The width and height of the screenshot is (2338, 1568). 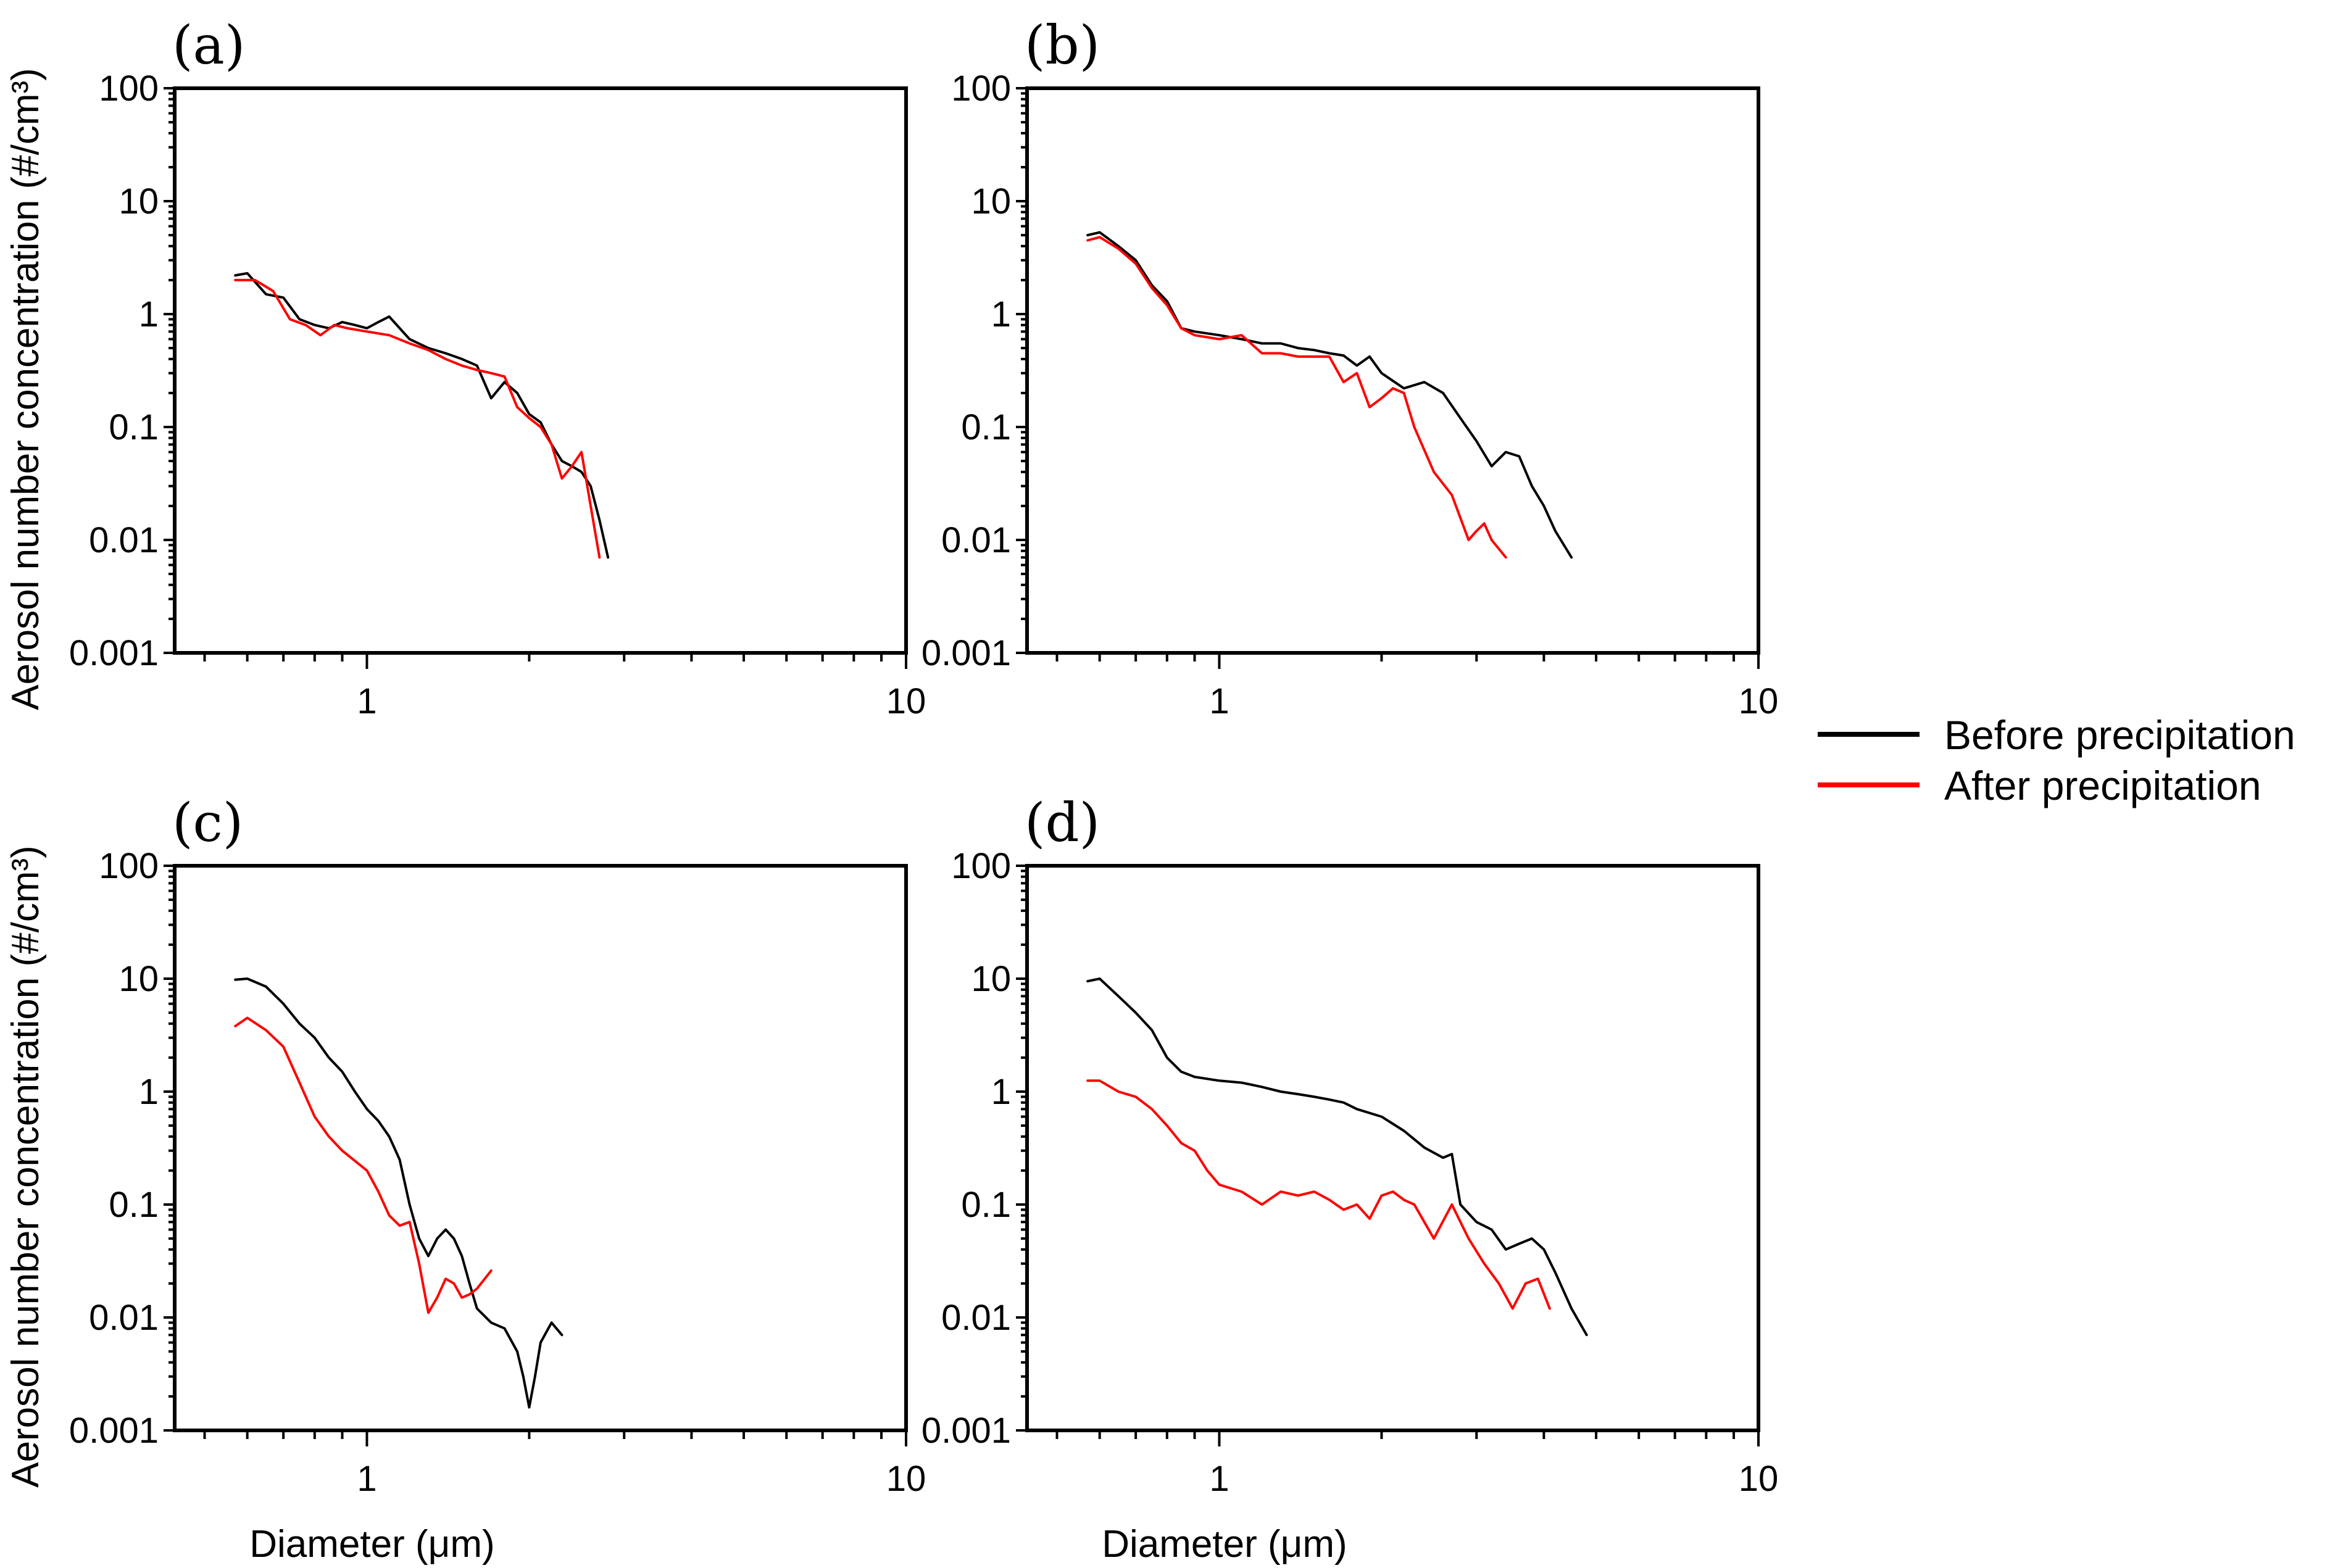 What do you see at coordinates (1062, 46) in the screenshot?
I see `panel-label: (b)` at bounding box center [1062, 46].